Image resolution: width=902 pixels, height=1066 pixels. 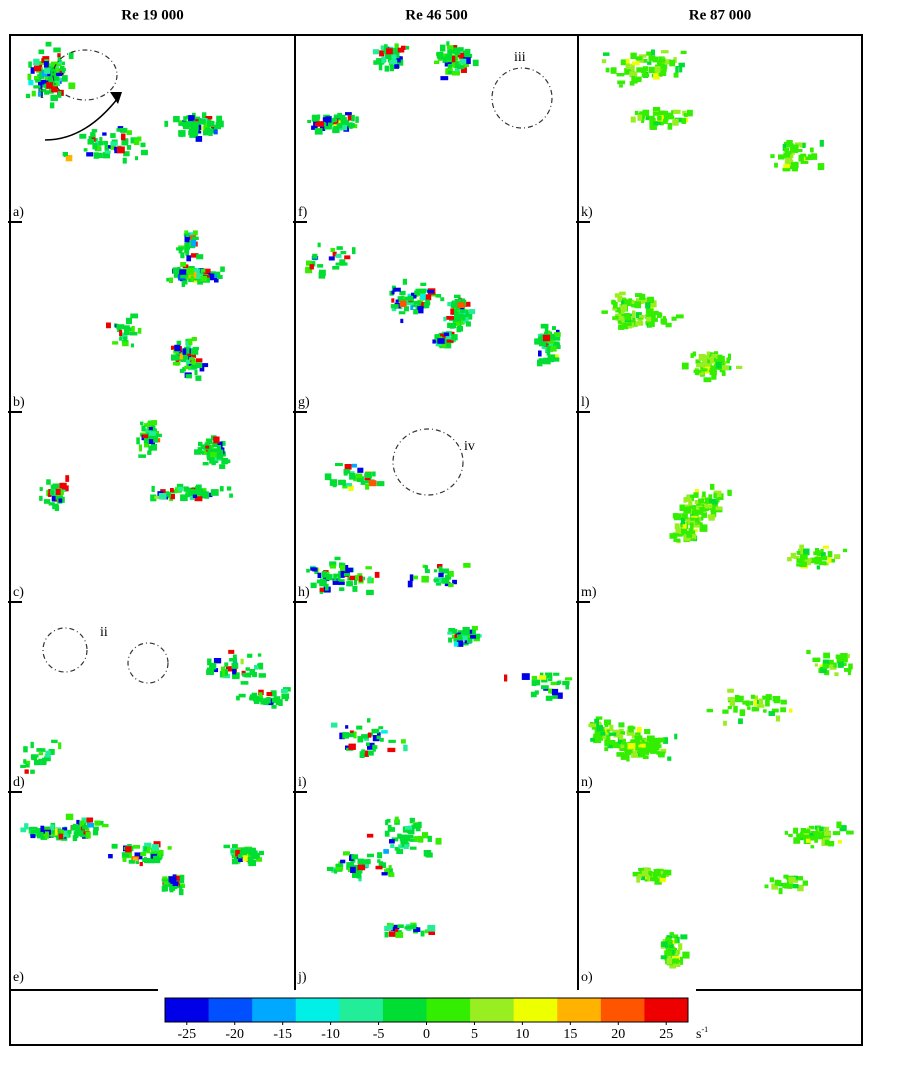 What do you see at coordinates (302, 782) in the screenshot?
I see `panel-label: i)` at bounding box center [302, 782].